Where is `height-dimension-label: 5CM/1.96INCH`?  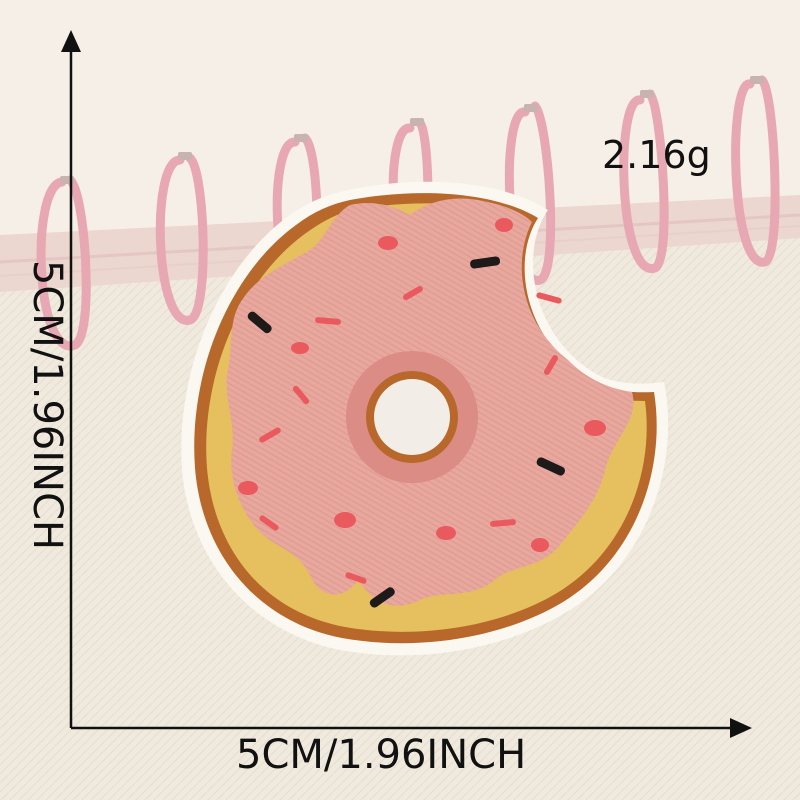
height-dimension-label: 5CM/1.96INCH is located at coordinates (47, 405).